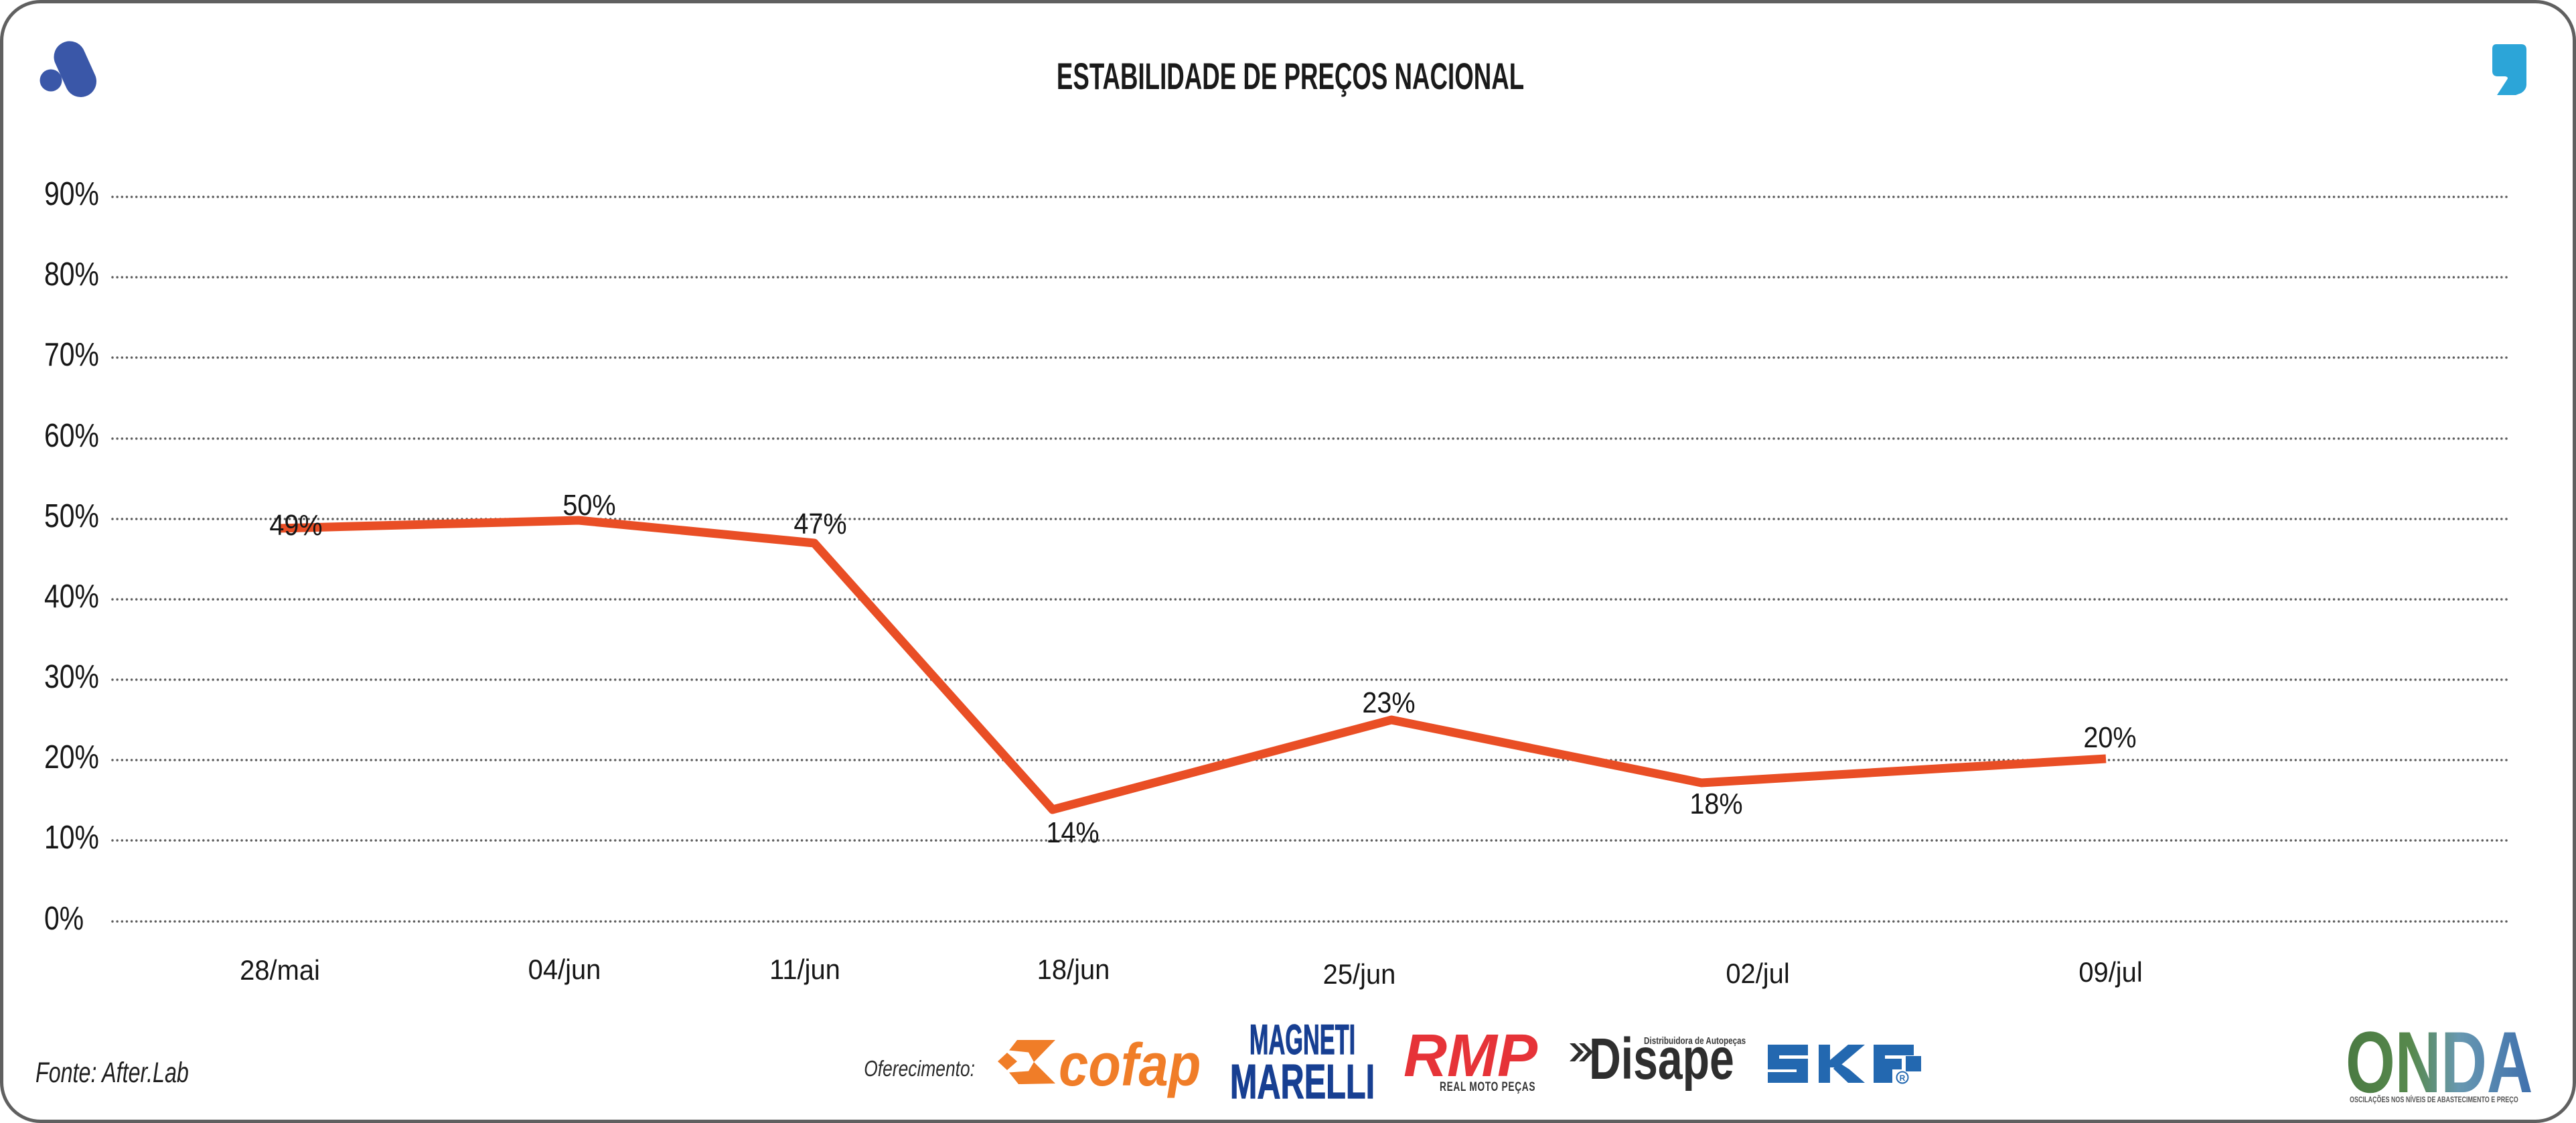 The height and width of the screenshot is (1123, 2576). What do you see at coordinates (1302, 1082) in the screenshot?
I see `svg-text: MARELLI` at bounding box center [1302, 1082].